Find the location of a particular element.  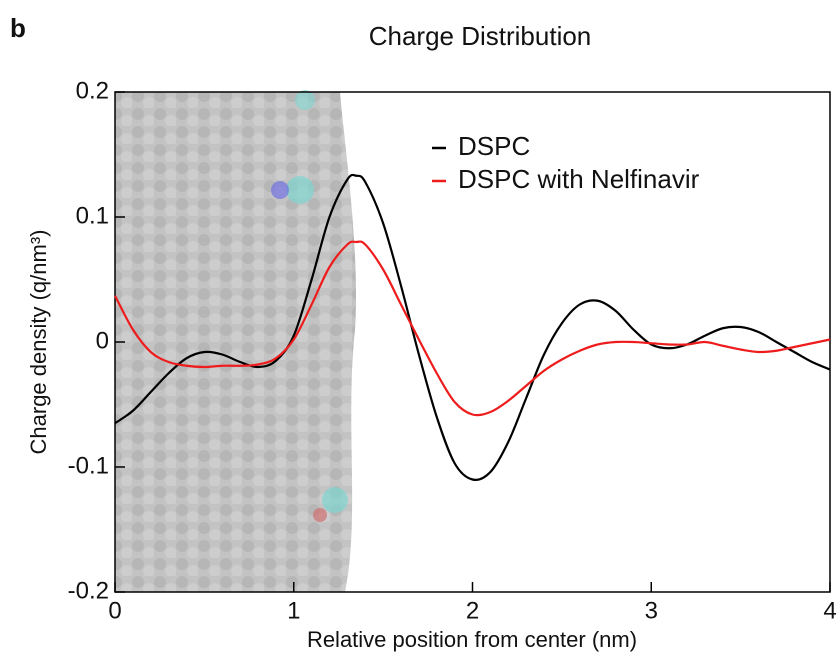

y-tick-label: 0 is located at coordinates (102, 340).